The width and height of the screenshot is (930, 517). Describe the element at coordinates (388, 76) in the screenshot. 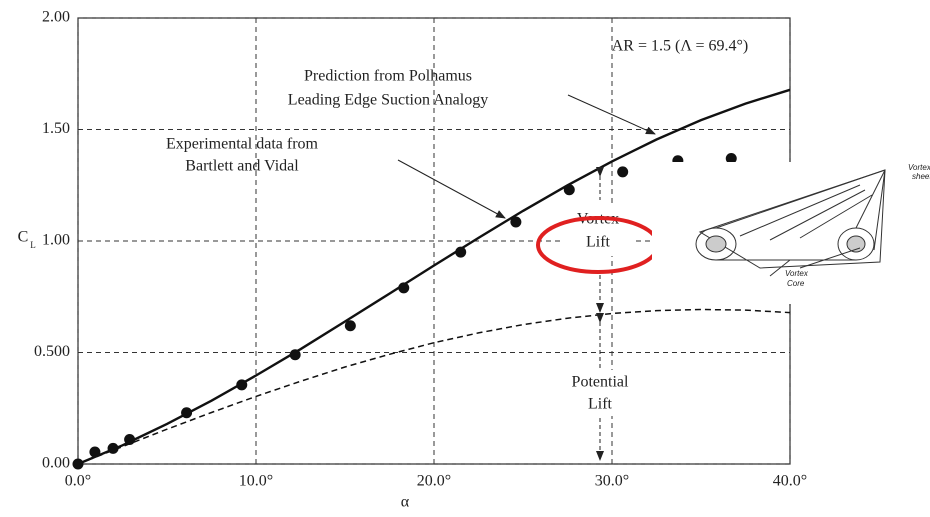

I see `annotation: Prediction from Polhamus` at that location.